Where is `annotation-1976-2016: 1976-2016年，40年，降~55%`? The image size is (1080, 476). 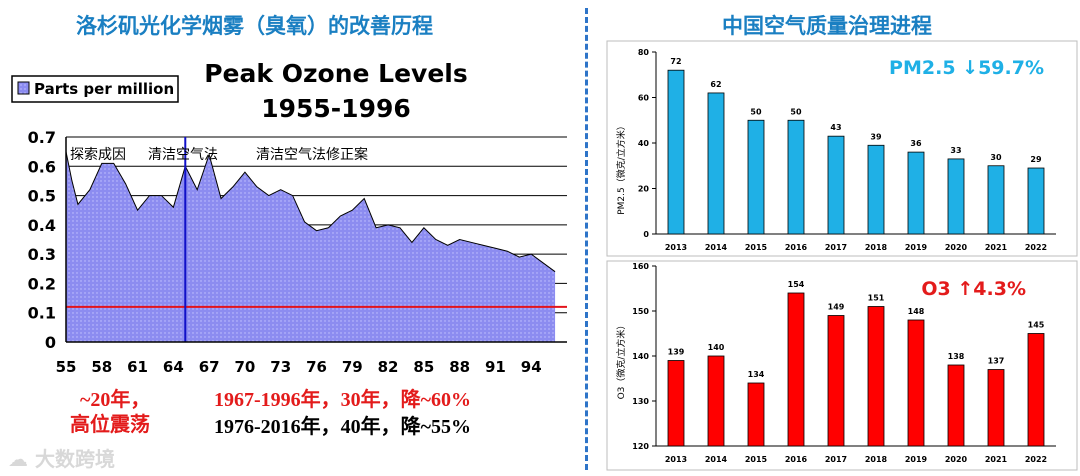
annotation-1976-2016: 1976-2016年，40年，降~55% is located at coordinates (343, 427).